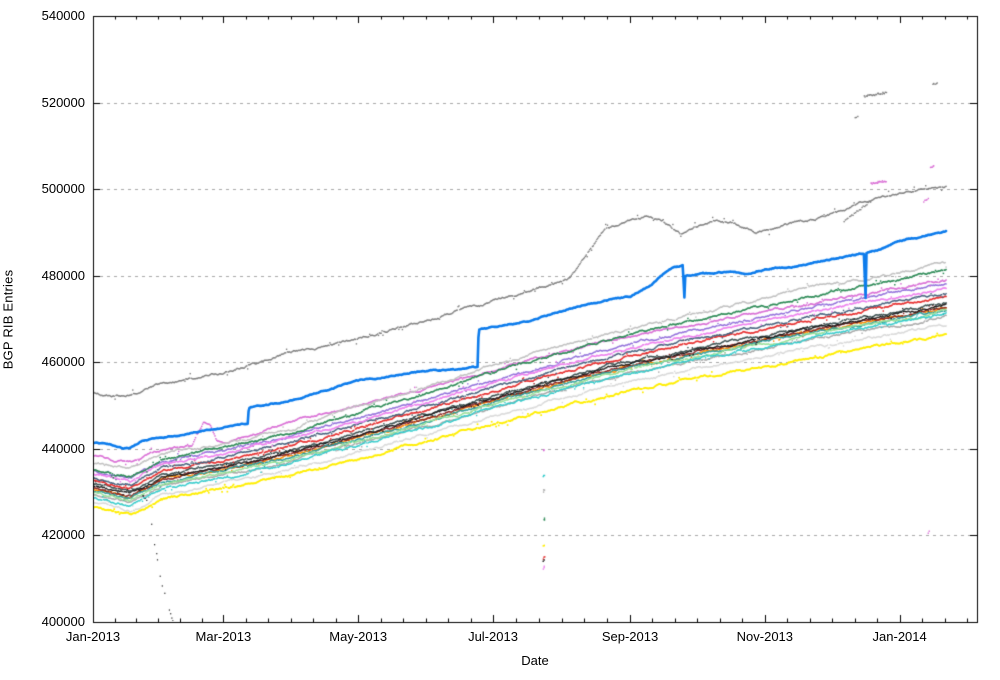 This screenshot has height=680, width=1000. Describe the element at coordinates (765, 636) in the screenshot. I see `x-tick-label: Nov-2013` at that location.